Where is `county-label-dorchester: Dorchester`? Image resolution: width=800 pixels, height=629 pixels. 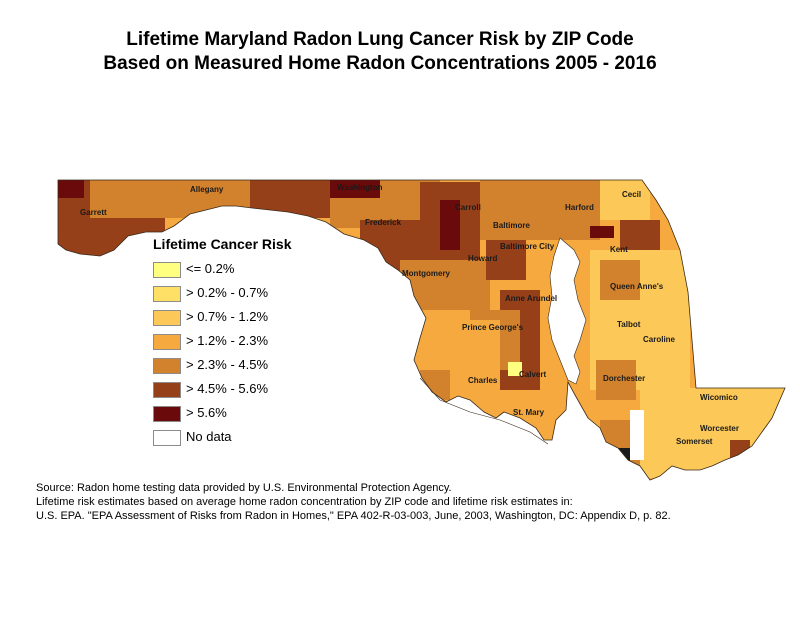 county-label-dorchester: Dorchester is located at coordinates (624, 378).